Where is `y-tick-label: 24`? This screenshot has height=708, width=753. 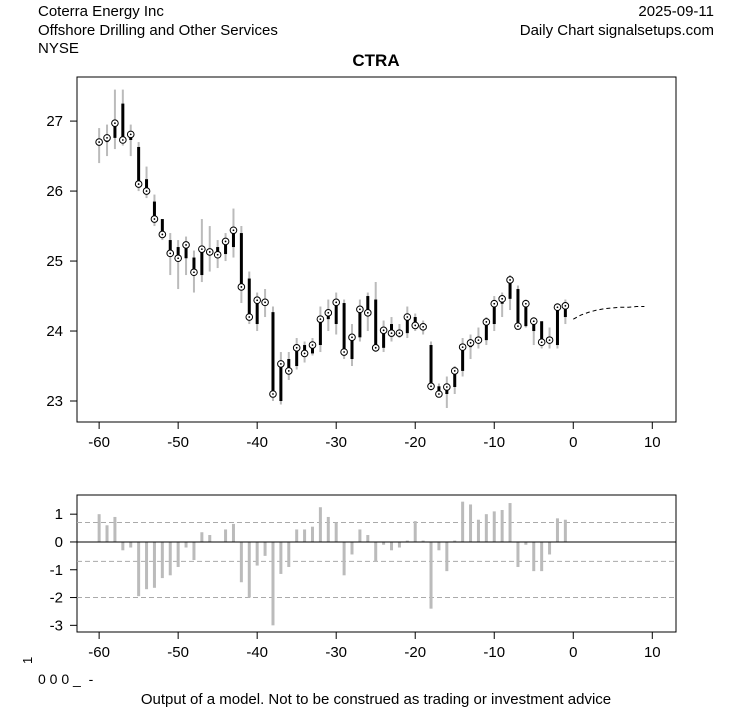
y-tick-label: 24 is located at coordinates (54, 331).